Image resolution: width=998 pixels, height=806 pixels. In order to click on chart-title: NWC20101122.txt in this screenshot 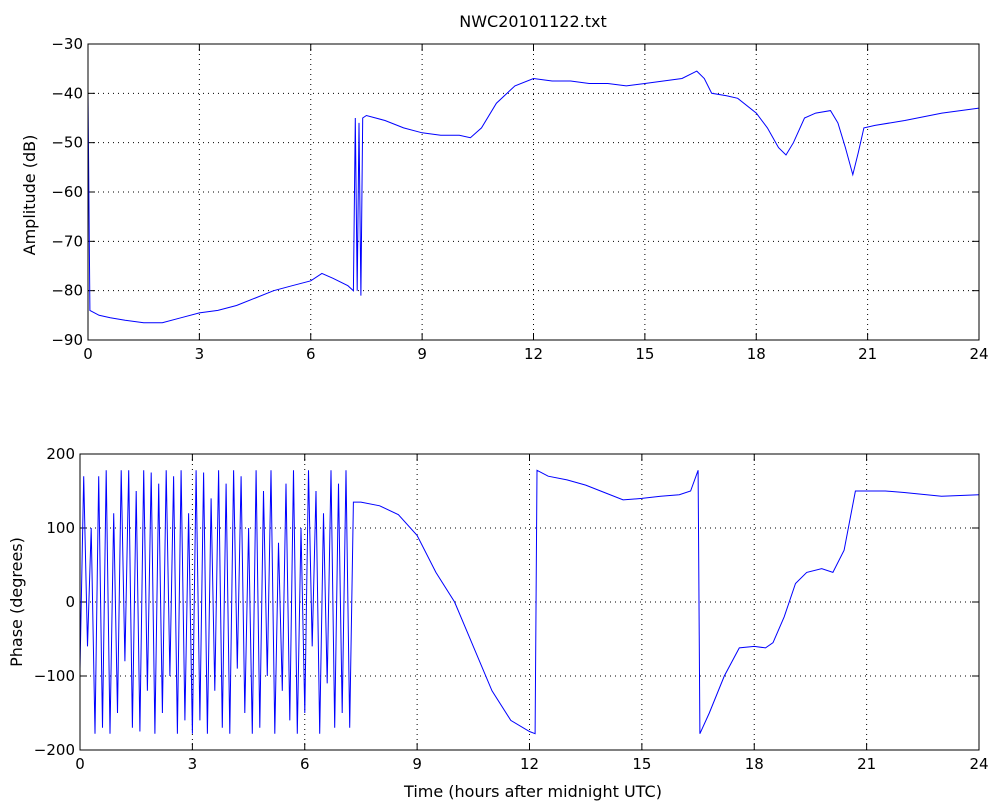, I will do `click(533, 21)`.